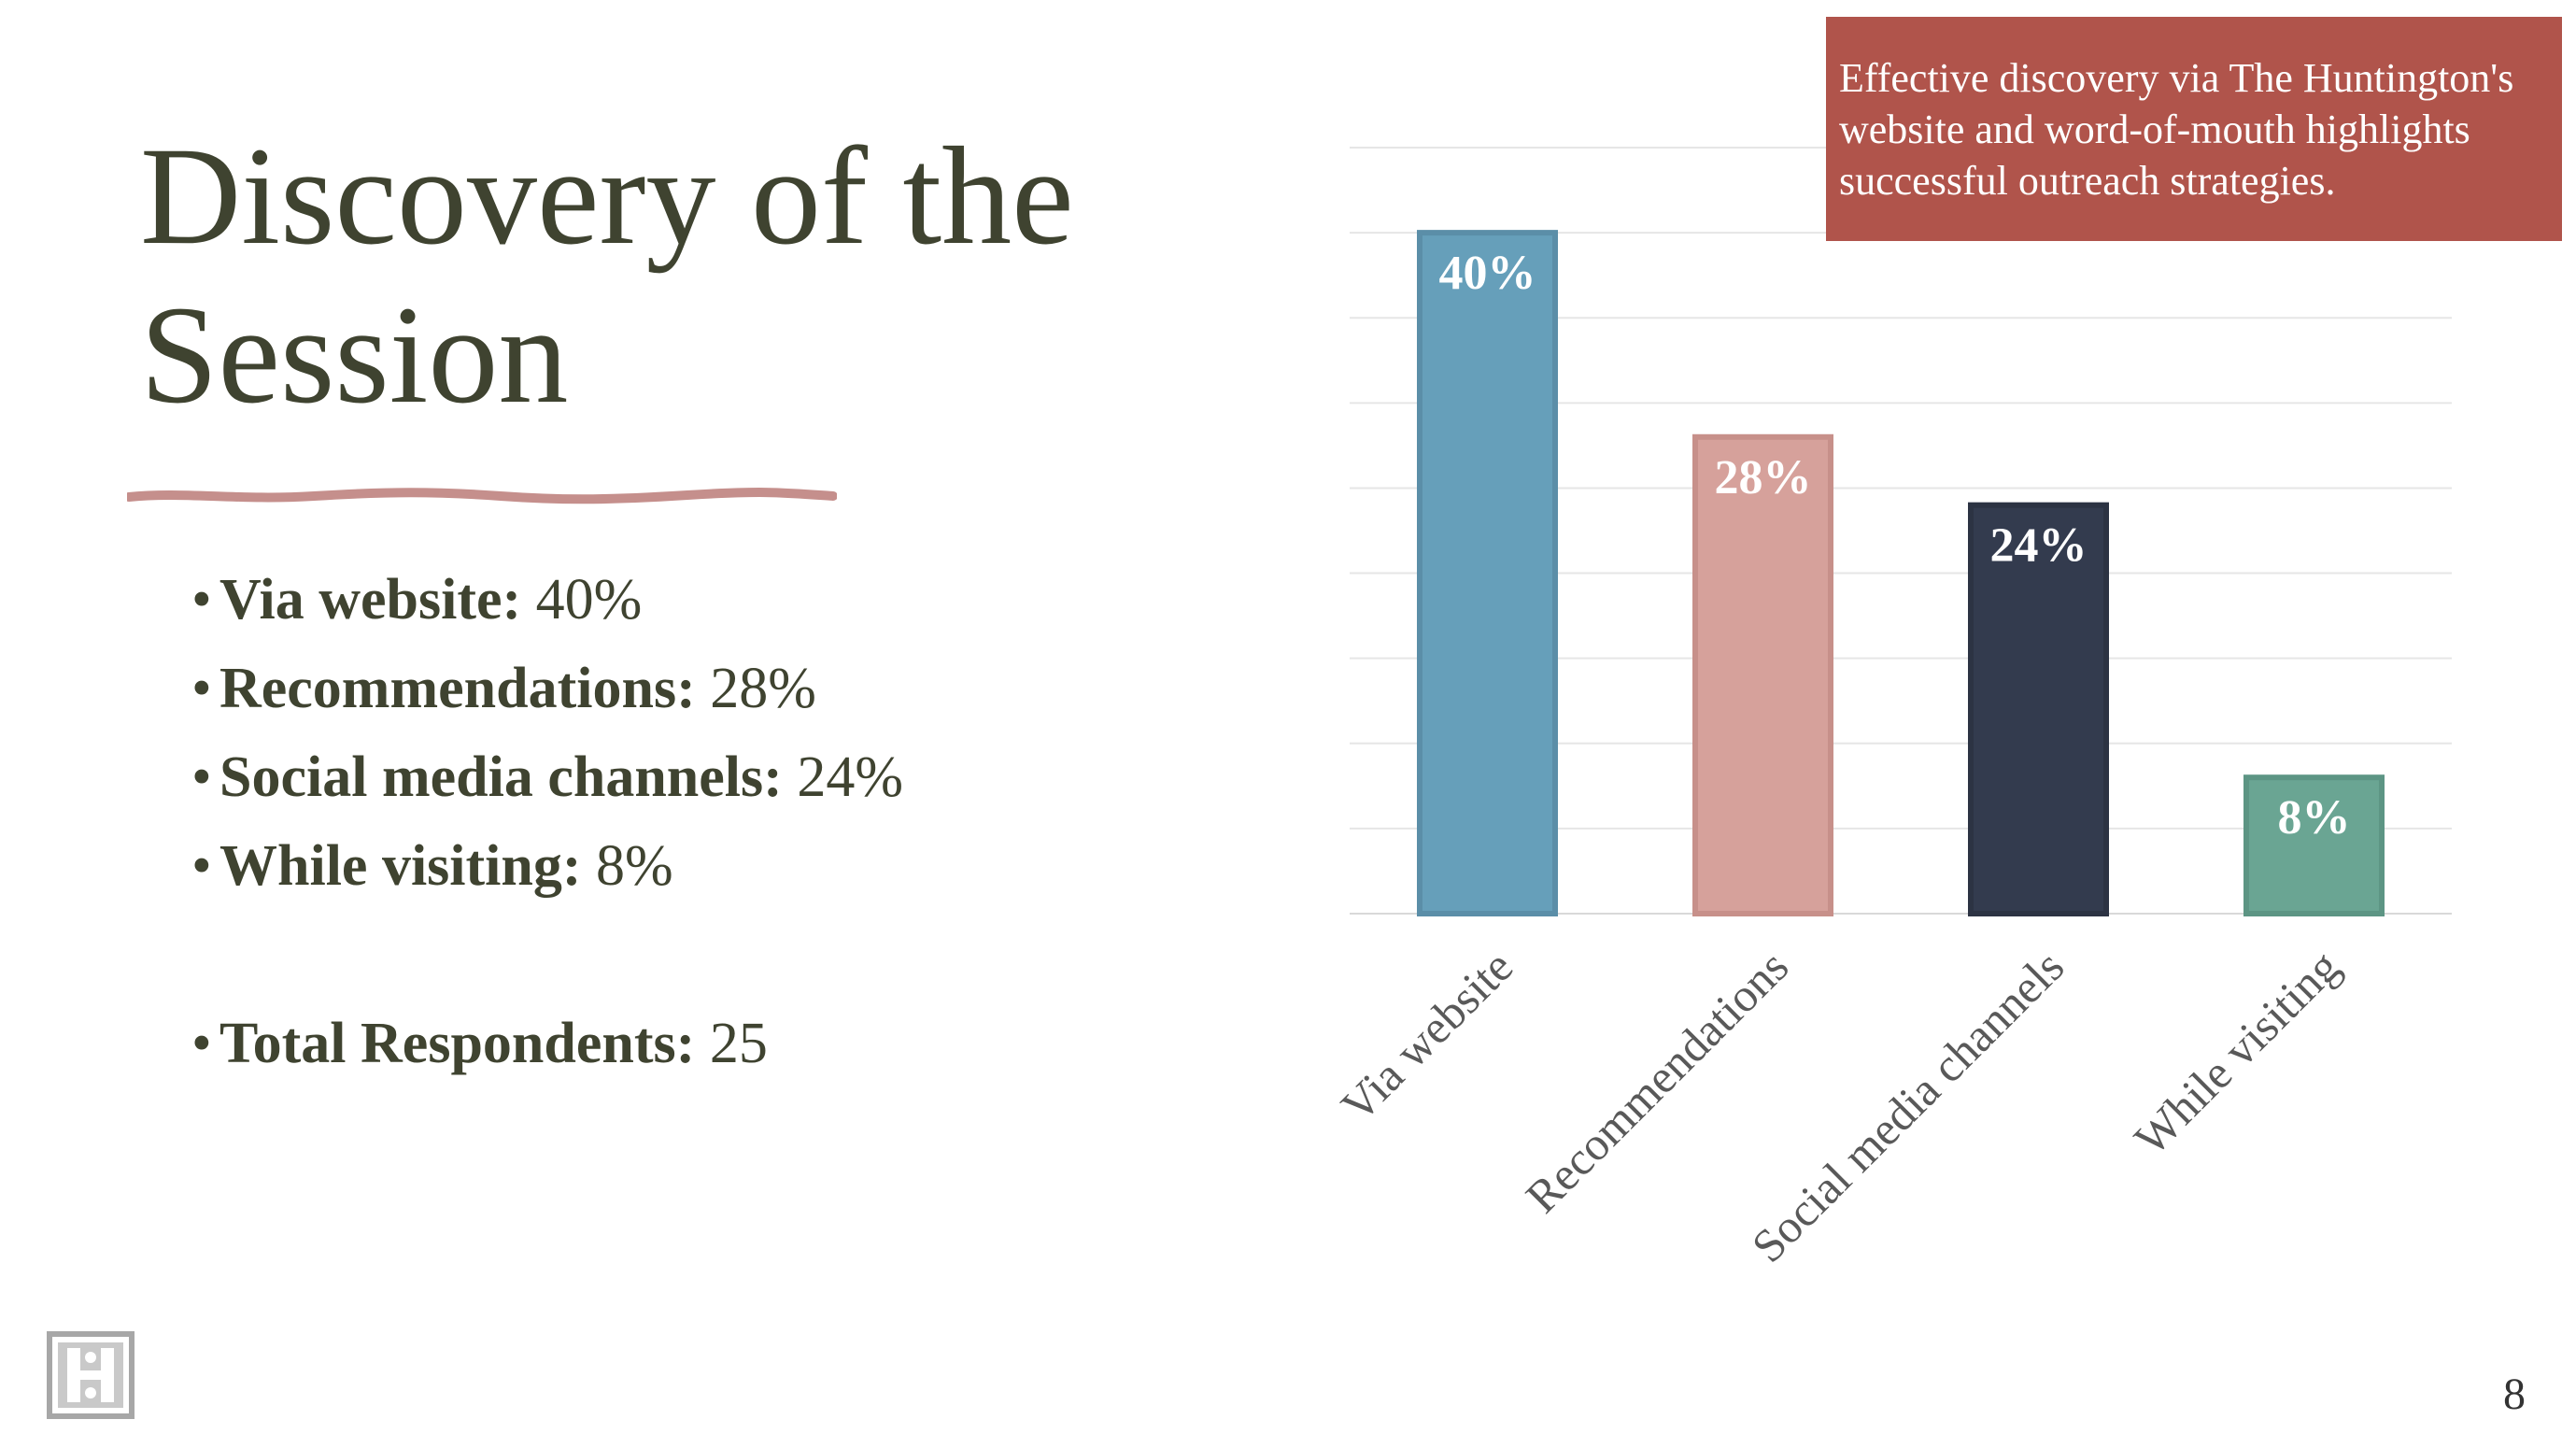  Describe the element at coordinates (400, 866) in the screenshot. I see `bullet-label: While visiting:` at that location.